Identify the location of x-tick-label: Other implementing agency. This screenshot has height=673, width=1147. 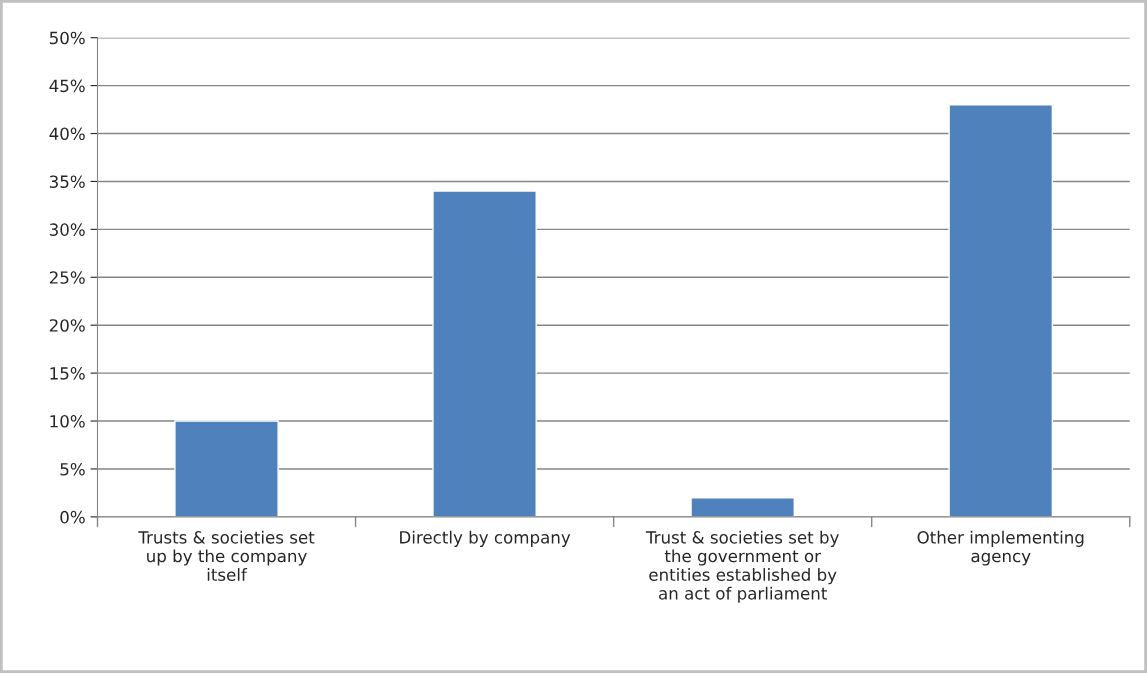
(1000, 548).